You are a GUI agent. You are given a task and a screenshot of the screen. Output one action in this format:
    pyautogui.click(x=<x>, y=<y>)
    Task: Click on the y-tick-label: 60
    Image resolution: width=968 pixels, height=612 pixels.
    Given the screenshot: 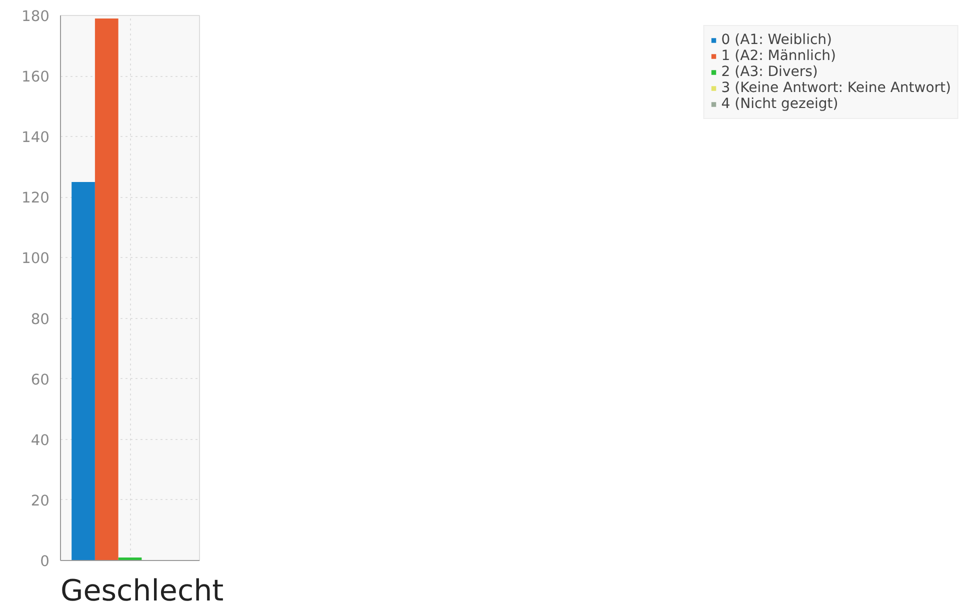 What is the action you would take?
    pyautogui.click(x=40, y=379)
    